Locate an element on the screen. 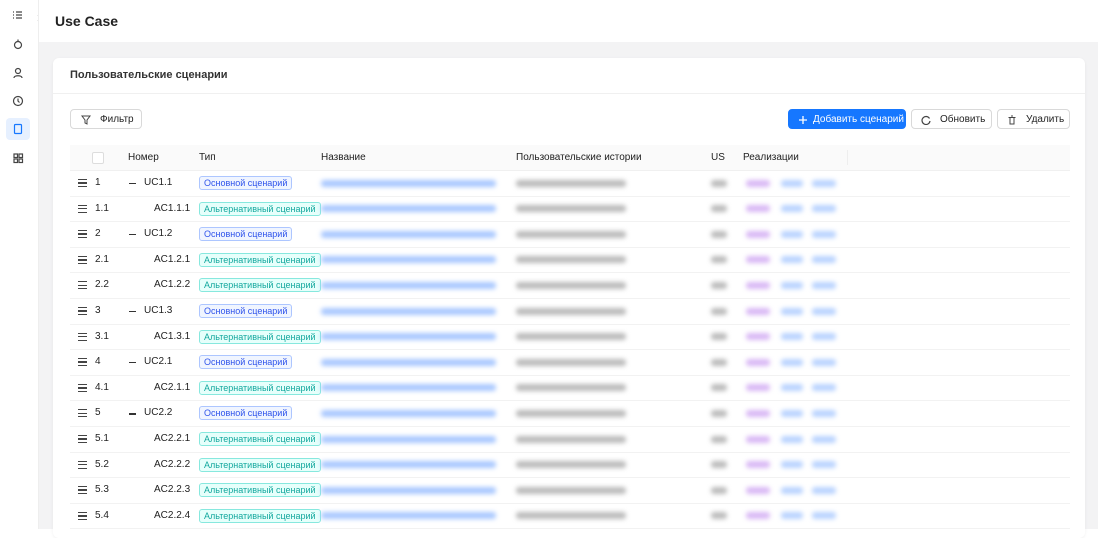 This screenshot has width=1098, height=538. refresh-button: Обновить is located at coordinates (951, 119).